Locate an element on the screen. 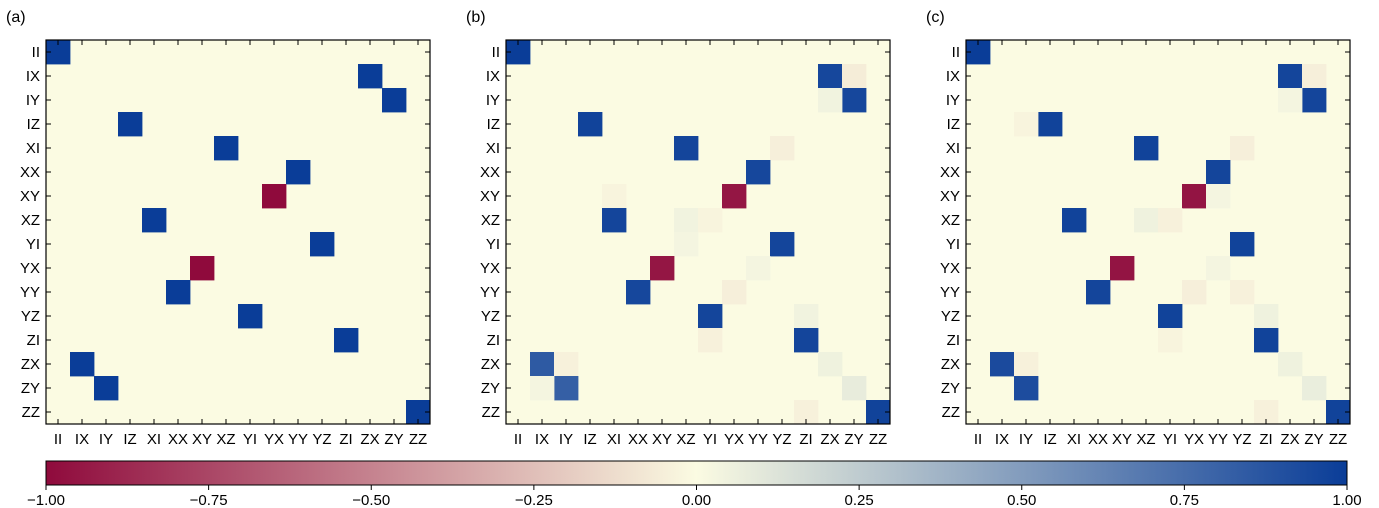 This screenshot has height=508, width=1379. x-tick-label-c-ZX: ZX is located at coordinates (1289, 439).